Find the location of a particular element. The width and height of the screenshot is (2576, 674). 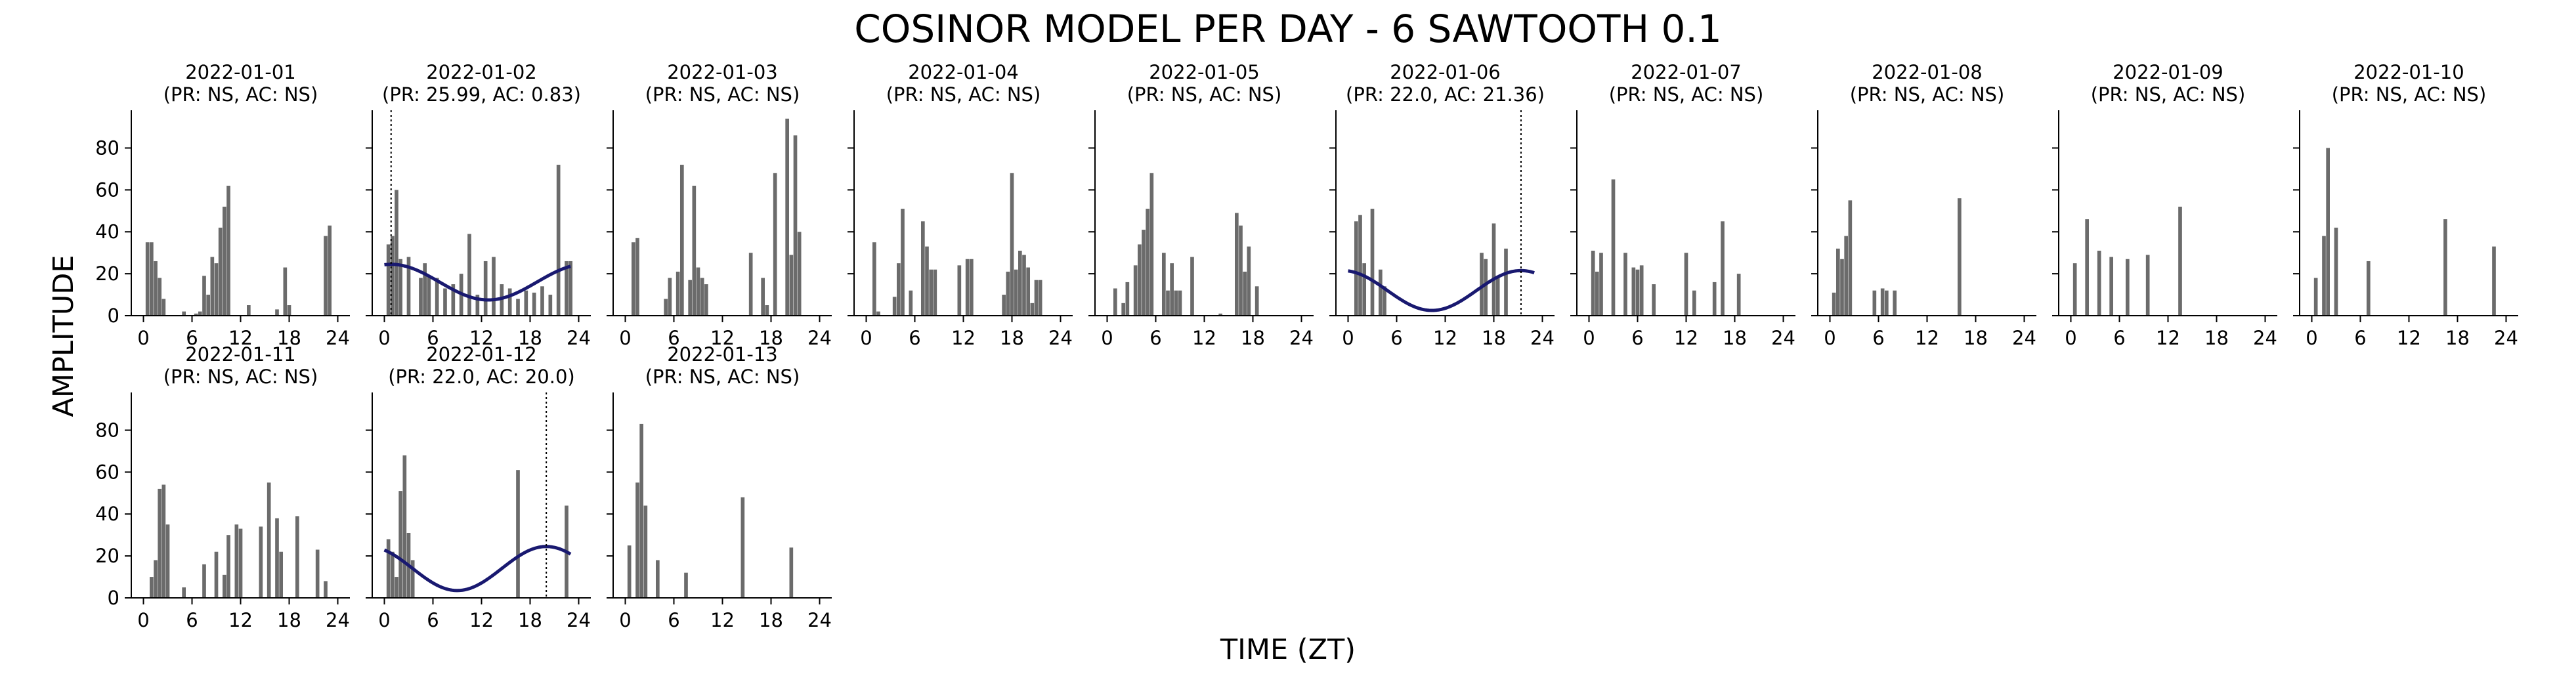

subplot-2022-01-13: 2022-01-13(PR: NS, AC: NS) 0 6 12 18 24 is located at coordinates (720, 487).